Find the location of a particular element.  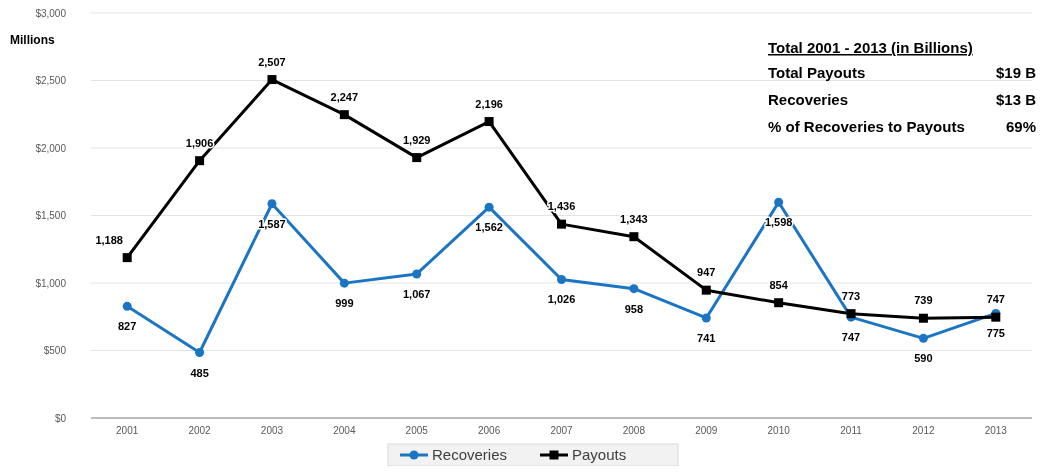

annotation: % of Recoveries to Payouts is located at coordinates (866, 126).